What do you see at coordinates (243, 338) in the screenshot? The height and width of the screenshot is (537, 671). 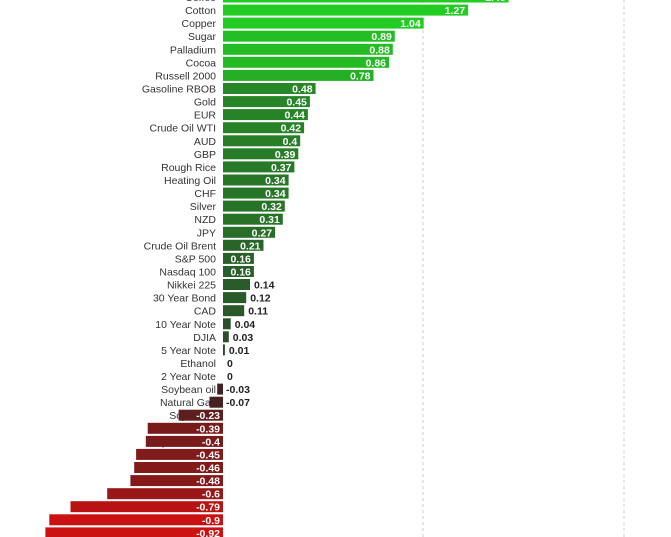 I see `value-label: 0.03` at bounding box center [243, 338].